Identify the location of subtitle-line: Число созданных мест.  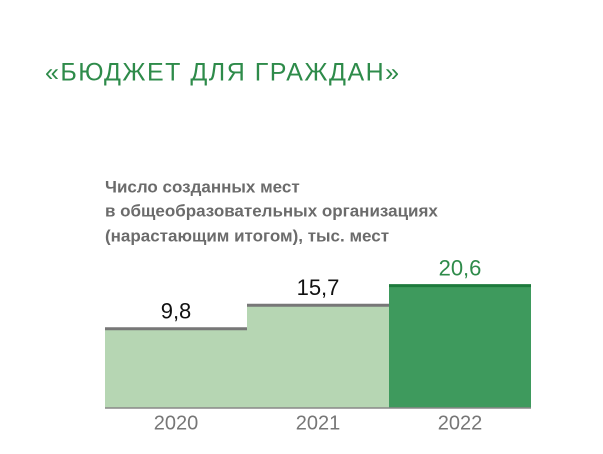
(202, 186).